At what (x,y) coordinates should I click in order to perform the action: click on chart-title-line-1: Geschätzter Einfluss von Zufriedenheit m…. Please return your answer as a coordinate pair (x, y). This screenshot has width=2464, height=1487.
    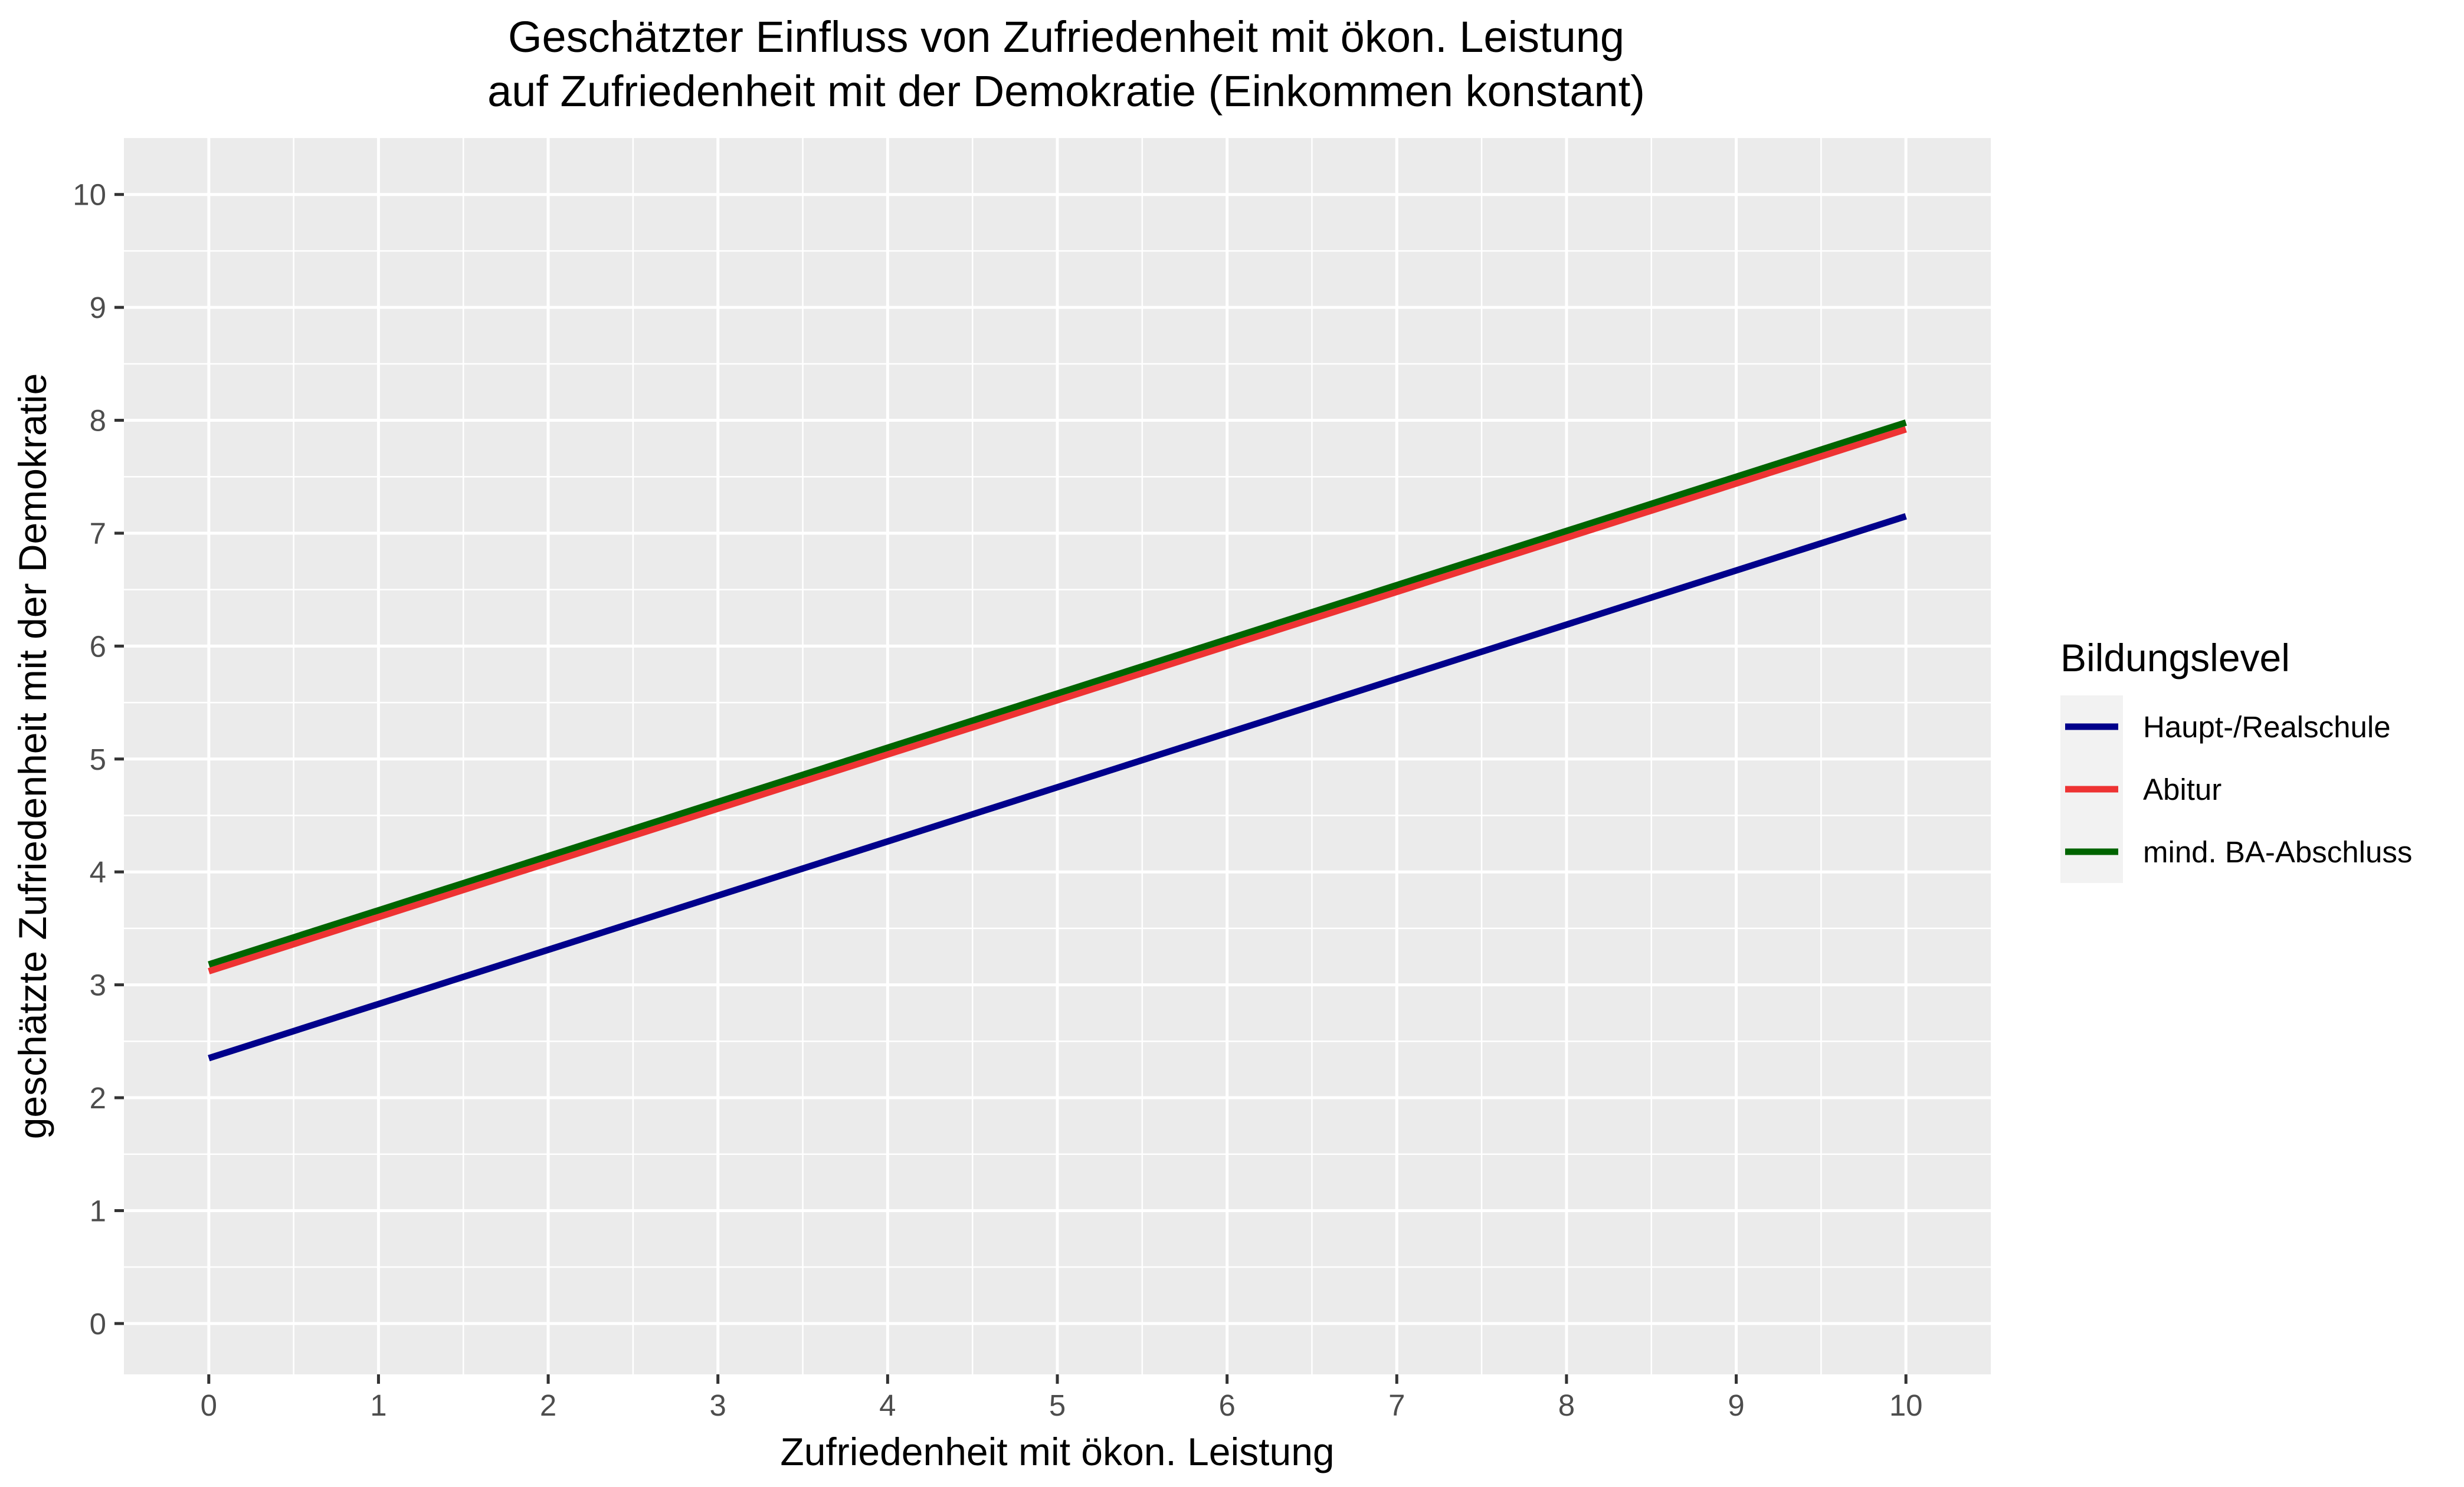
    Looking at the image, I should click on (1066, 36).